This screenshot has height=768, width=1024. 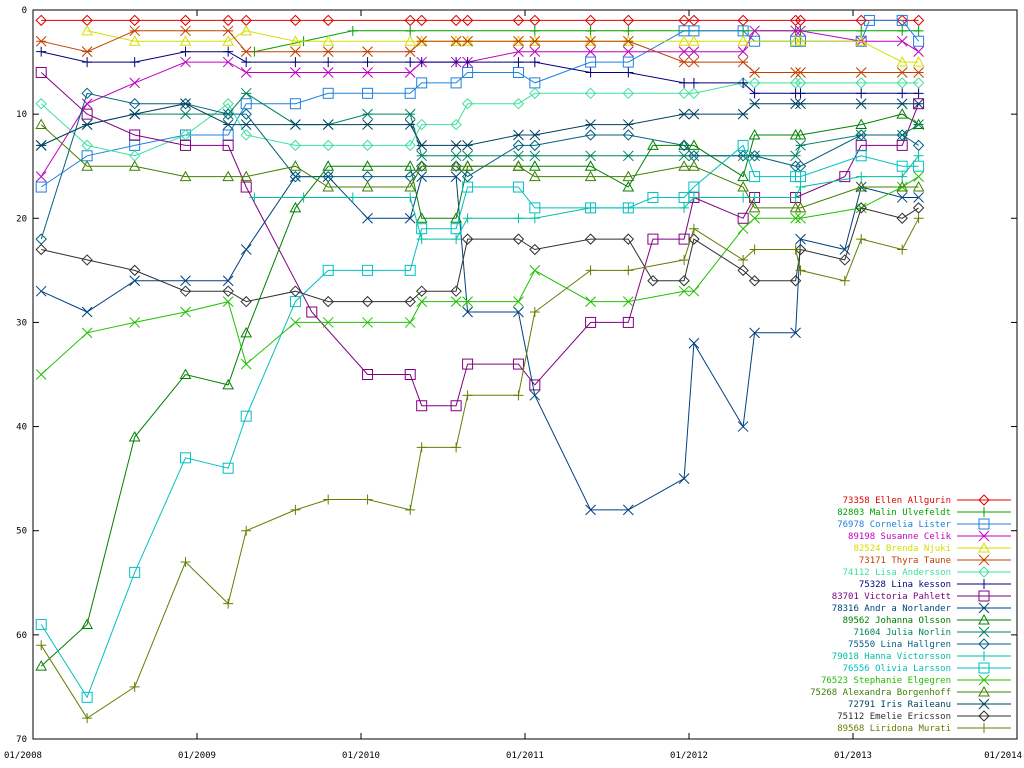 What do you see at coordinates (24, 11) in the screenshot?
I see `y-tick-label: 0` at bounding box center [24, 11].